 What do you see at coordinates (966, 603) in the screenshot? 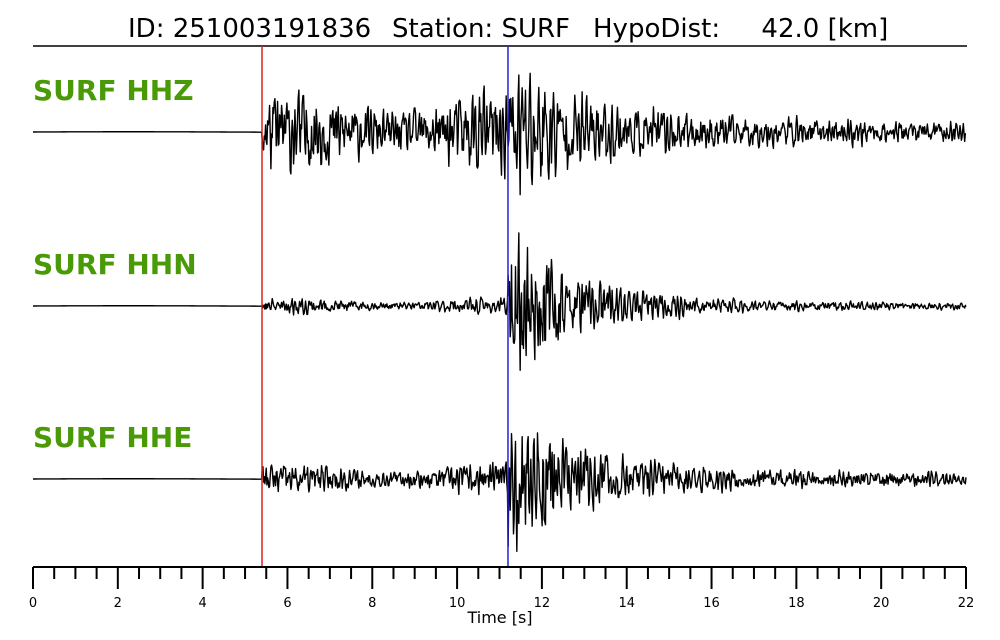
I see `x-tick-label: 22` at bounding box center [966, 603].